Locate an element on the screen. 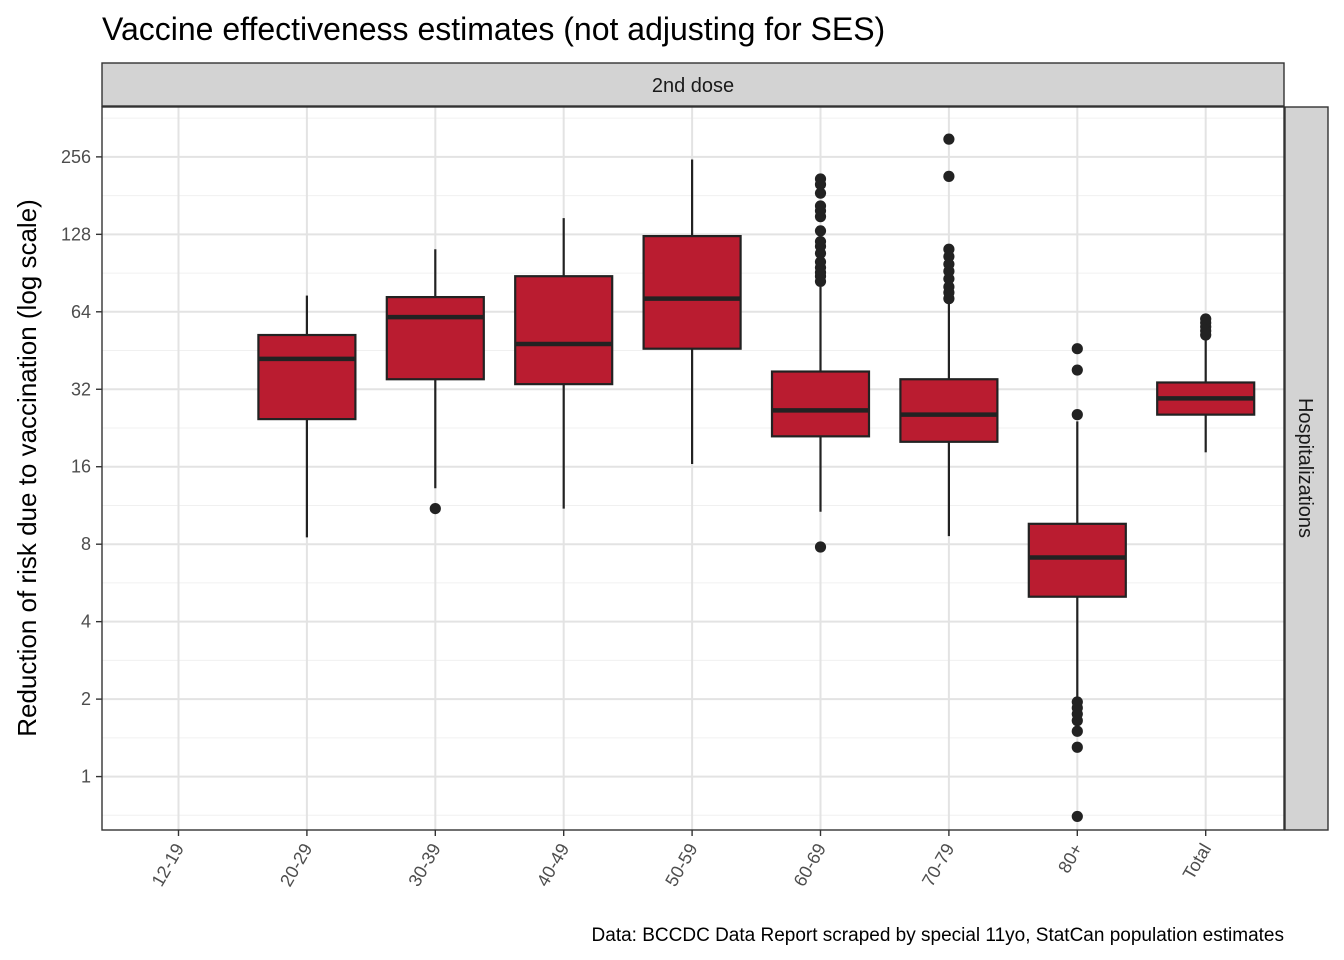 This screenshot has width=1344, height=960. facet-strip-right is located at coordinates (1306, 468).